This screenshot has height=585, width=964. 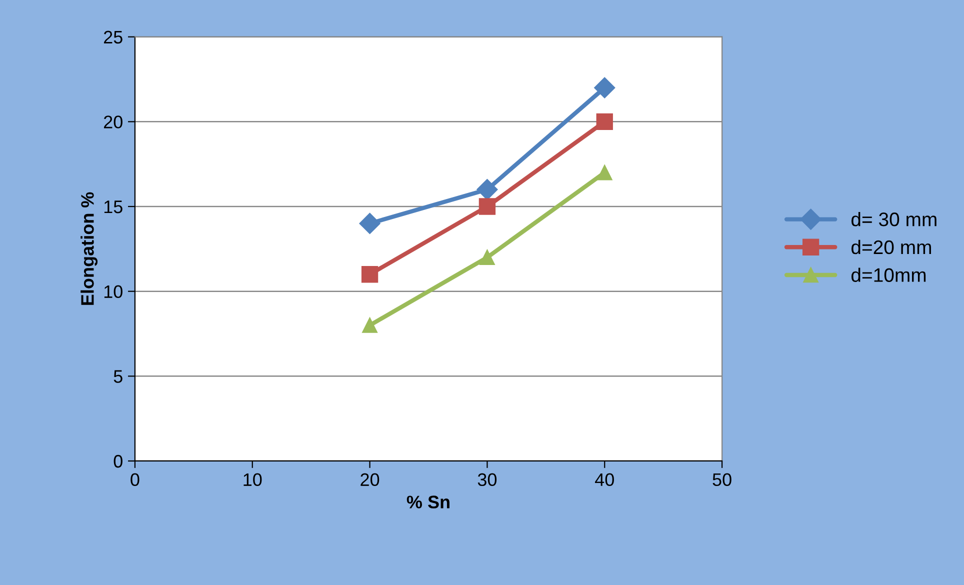 What do you see at coordinates (113, 122) in the screenshot?
I see `y-tick-label: 20` at bounding box center [113, 122].